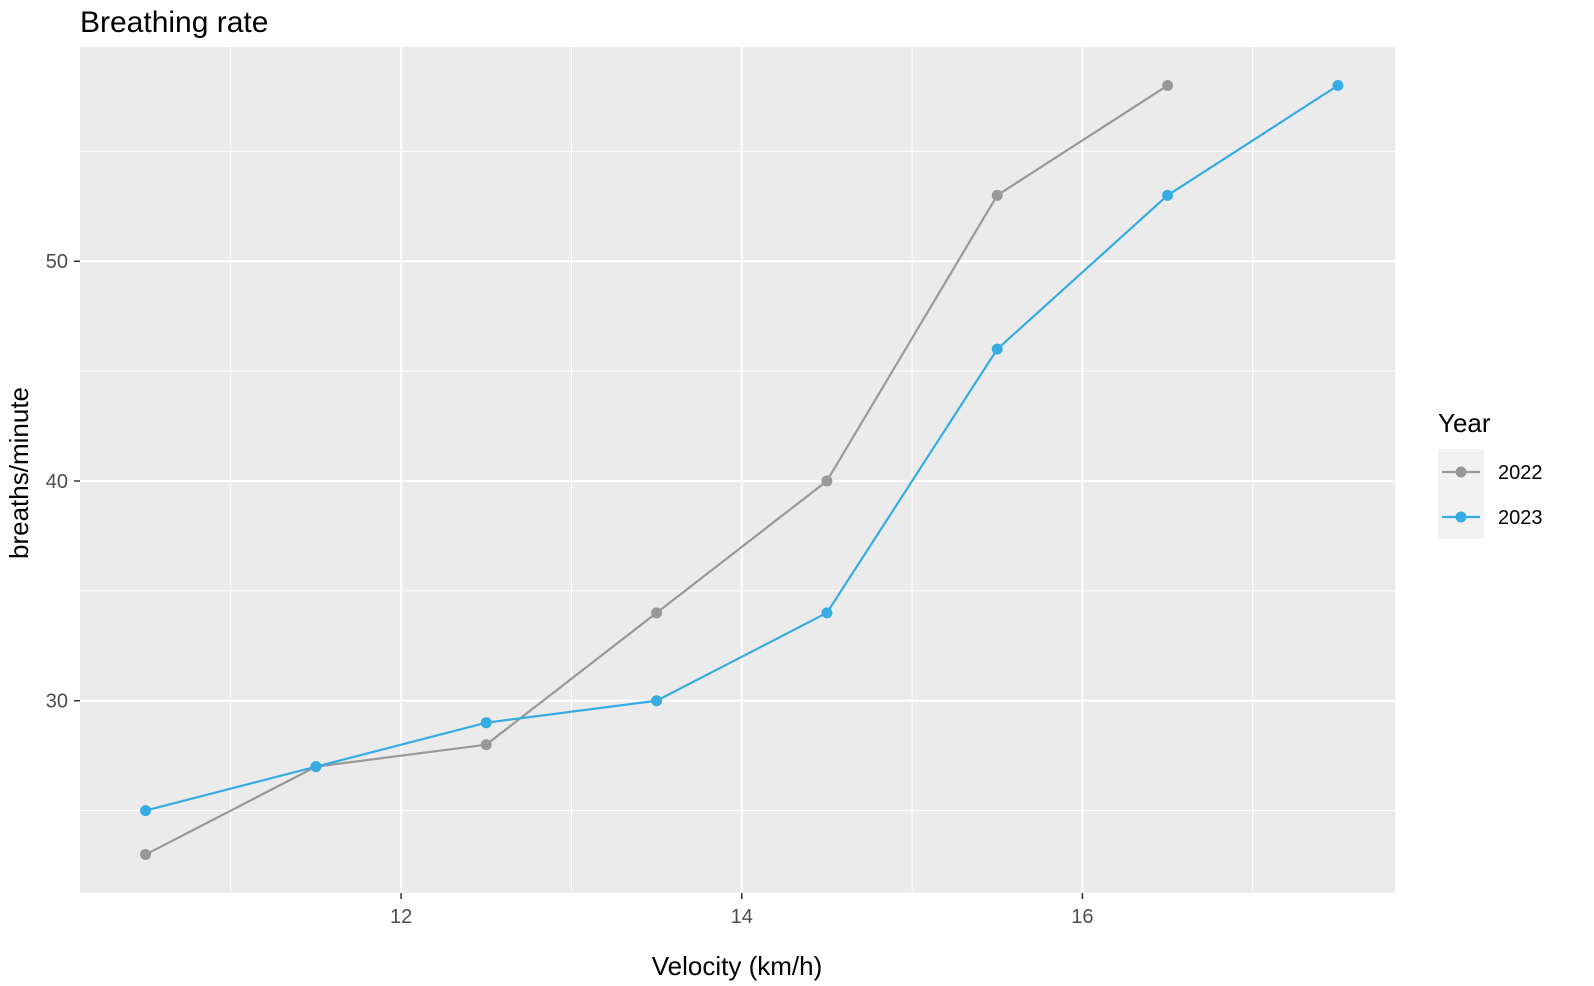 This screenshot has width=1594, height=986. I want to click on chart-title: Breathing rate, so click(174, 22).